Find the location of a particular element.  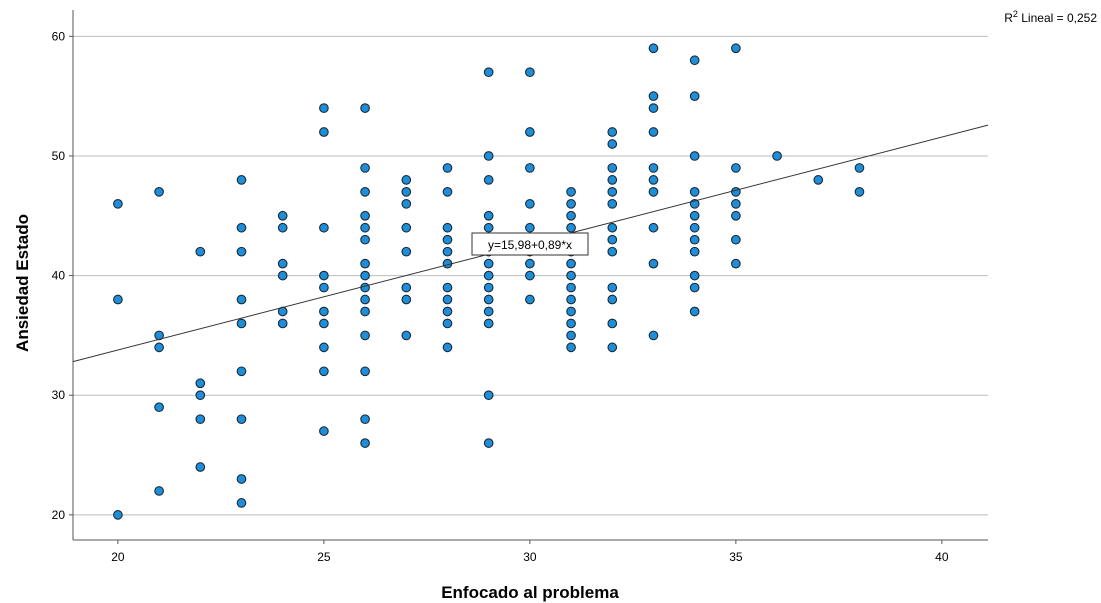

r2-label: R2 Lineal = 0,252 is located at coordinates (1050, 17).